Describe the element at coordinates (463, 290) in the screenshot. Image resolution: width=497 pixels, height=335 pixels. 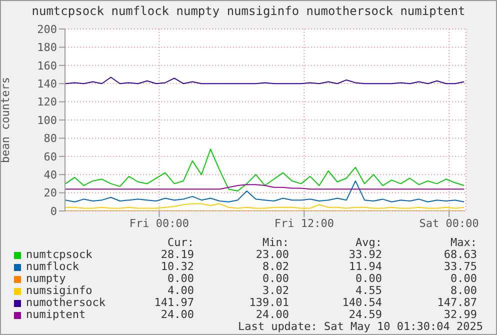
I see `text: 8.00` at that location.